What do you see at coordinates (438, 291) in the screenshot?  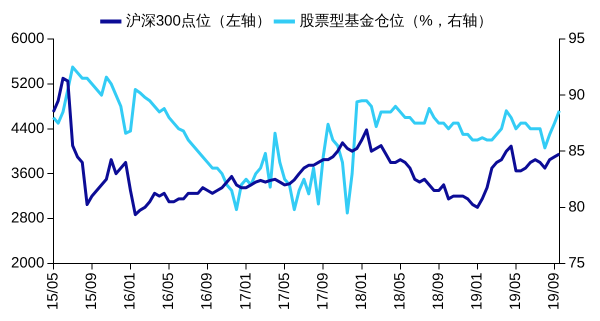 I see `x-tick-label: 18/09` at bounding box center [438, 291].